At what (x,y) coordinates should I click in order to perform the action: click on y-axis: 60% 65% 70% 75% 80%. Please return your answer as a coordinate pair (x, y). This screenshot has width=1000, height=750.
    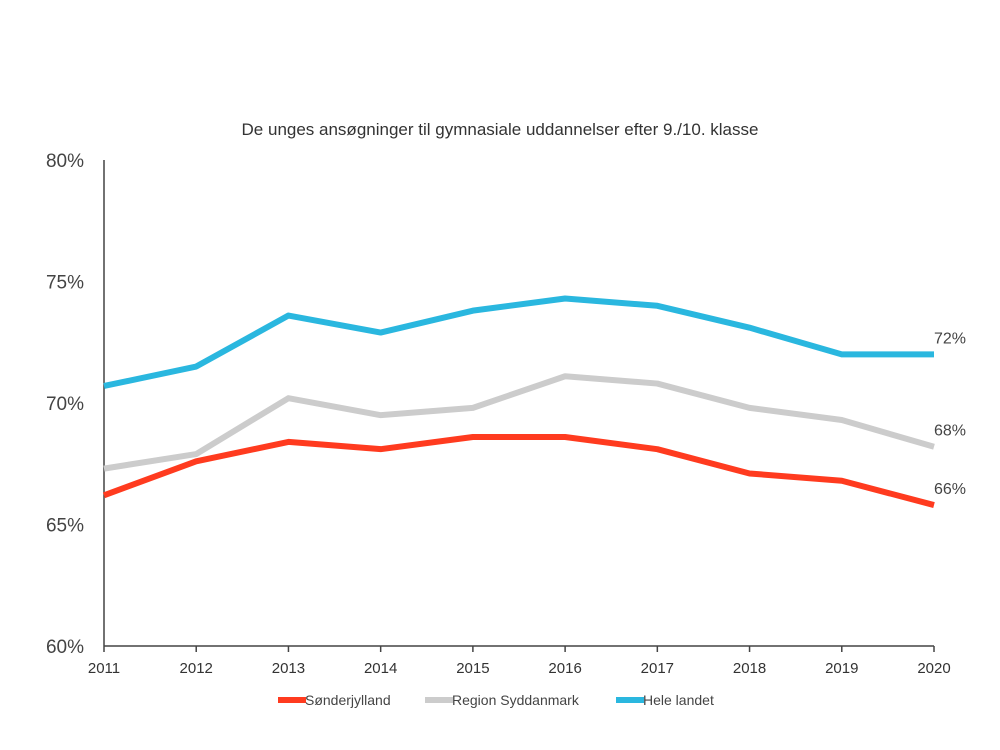
    Looking at the image, I should click on (75, 404).